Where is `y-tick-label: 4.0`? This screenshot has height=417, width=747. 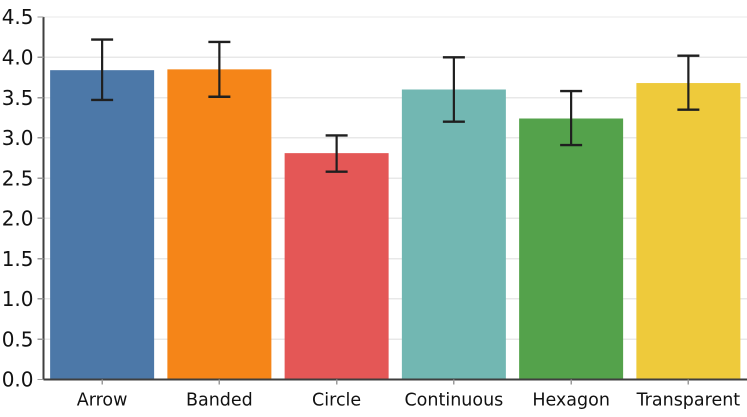
y-tick-label: 4.0 is located at coordinates (18, 57).